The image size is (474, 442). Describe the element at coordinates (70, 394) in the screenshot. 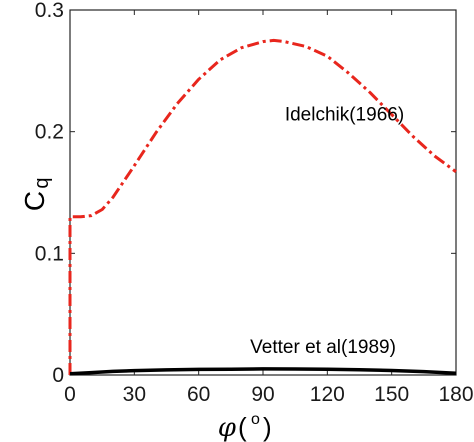

I see `x-tick-label: 0` at that location.